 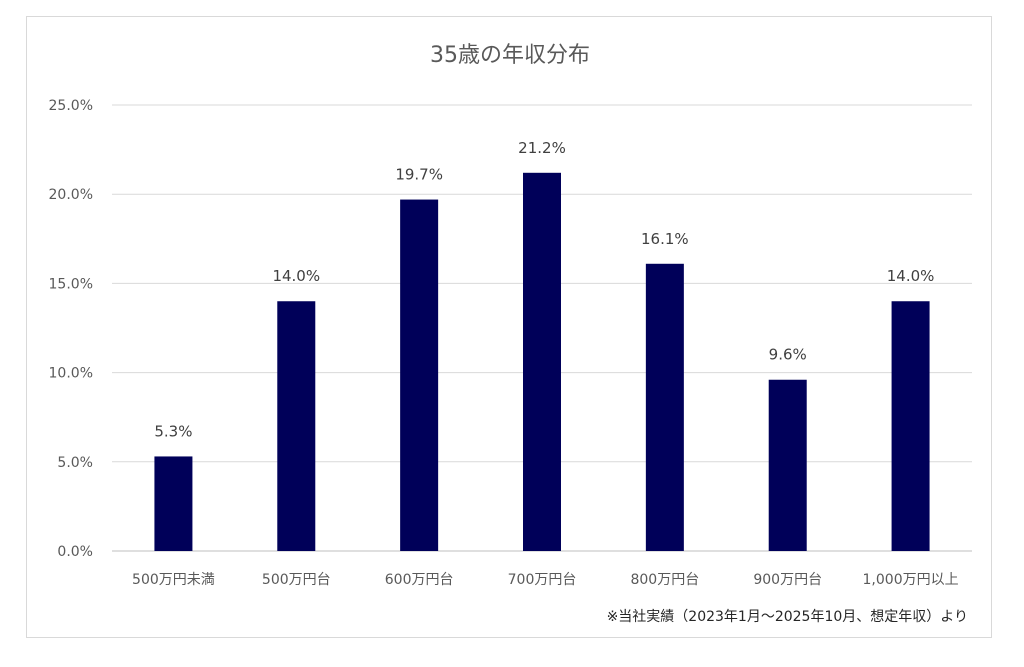 I want to click on data-label: 5.3%, so click(x=173, y=431).